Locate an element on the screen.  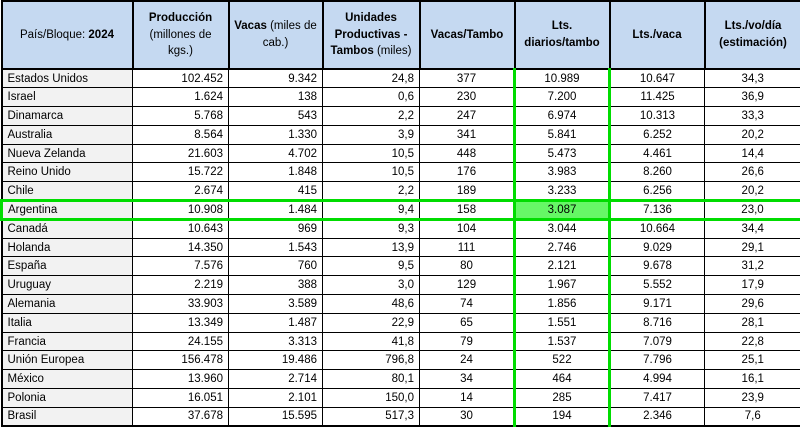
value-cell: 5.552 is located at coordinates (657, 285).